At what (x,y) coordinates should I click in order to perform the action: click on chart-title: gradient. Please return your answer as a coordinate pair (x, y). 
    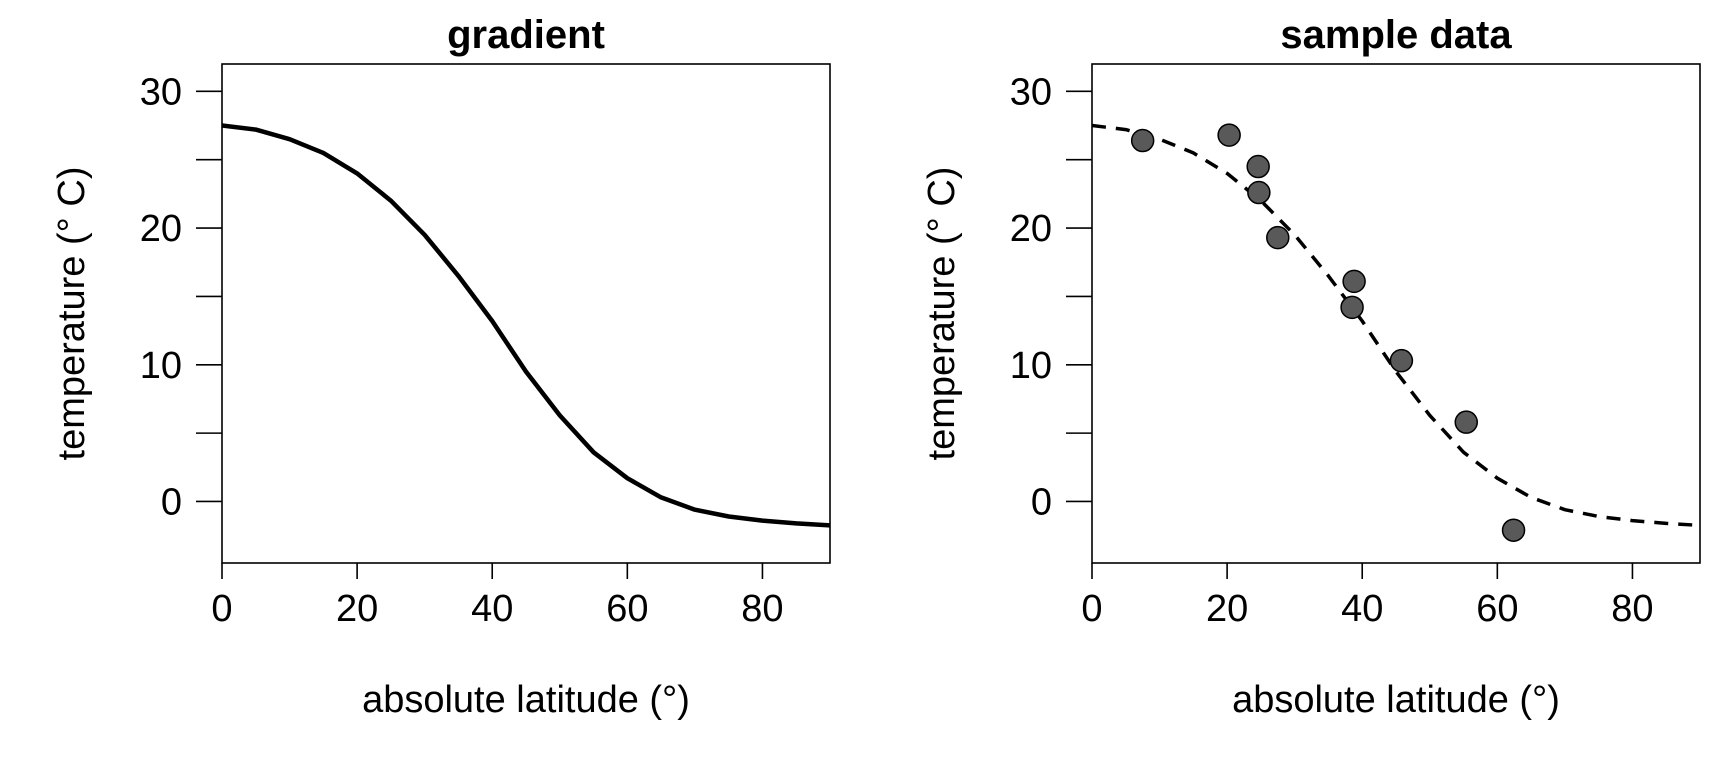
    Looking at the image, I should click on (526, 35).